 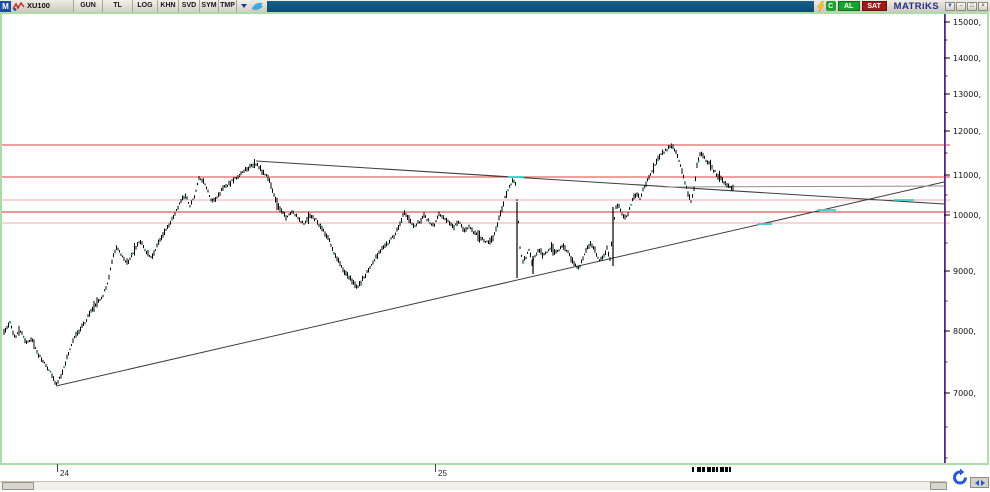 I want to click on lightning-icon, so click(x=821, y=6).